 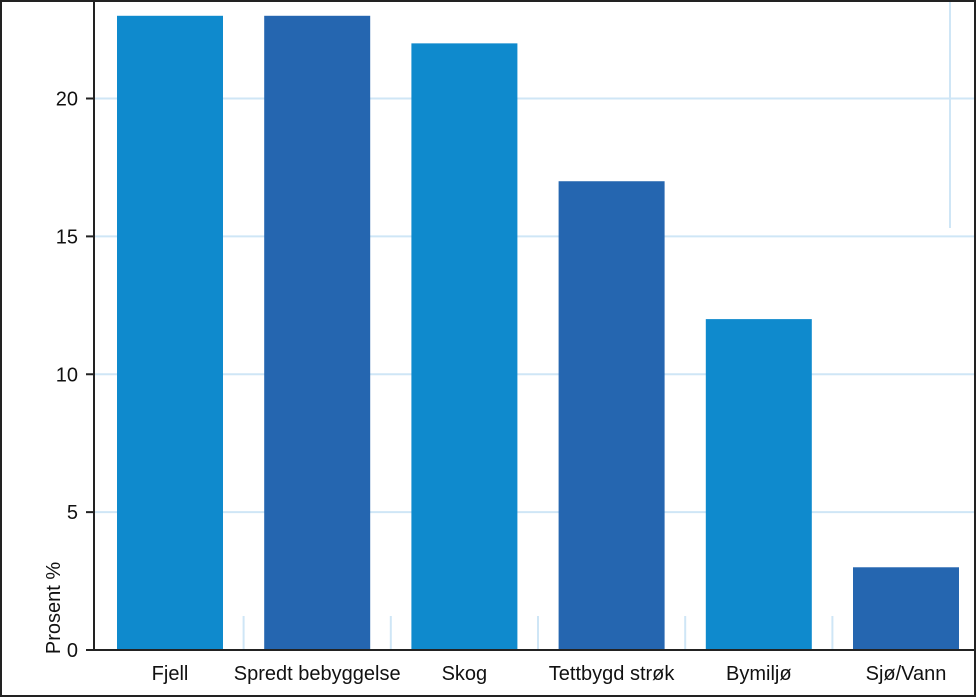 I want to click on x-tick-label-2: Spredt bebyggelse, so click(x=317, y=674).